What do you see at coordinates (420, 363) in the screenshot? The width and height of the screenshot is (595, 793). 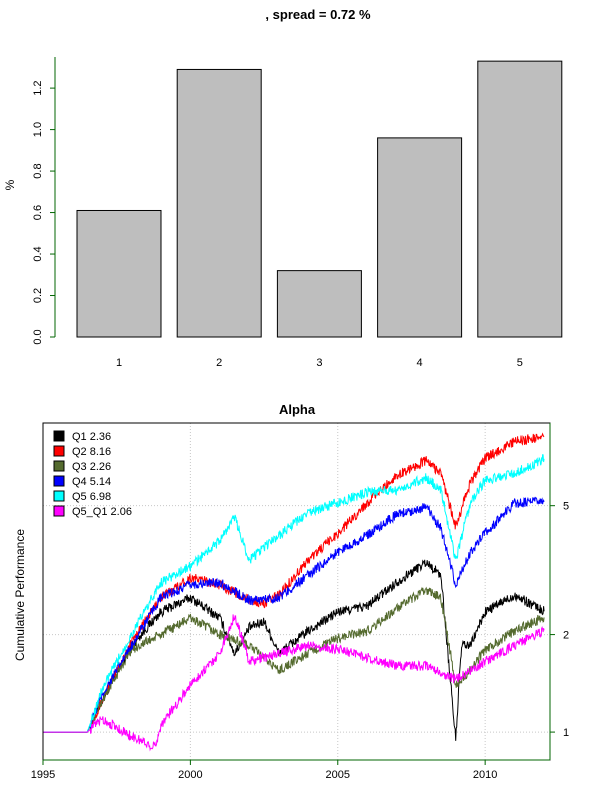 I see `bar-chart-x-tick-label: 4` at bounding box center [420, 363].